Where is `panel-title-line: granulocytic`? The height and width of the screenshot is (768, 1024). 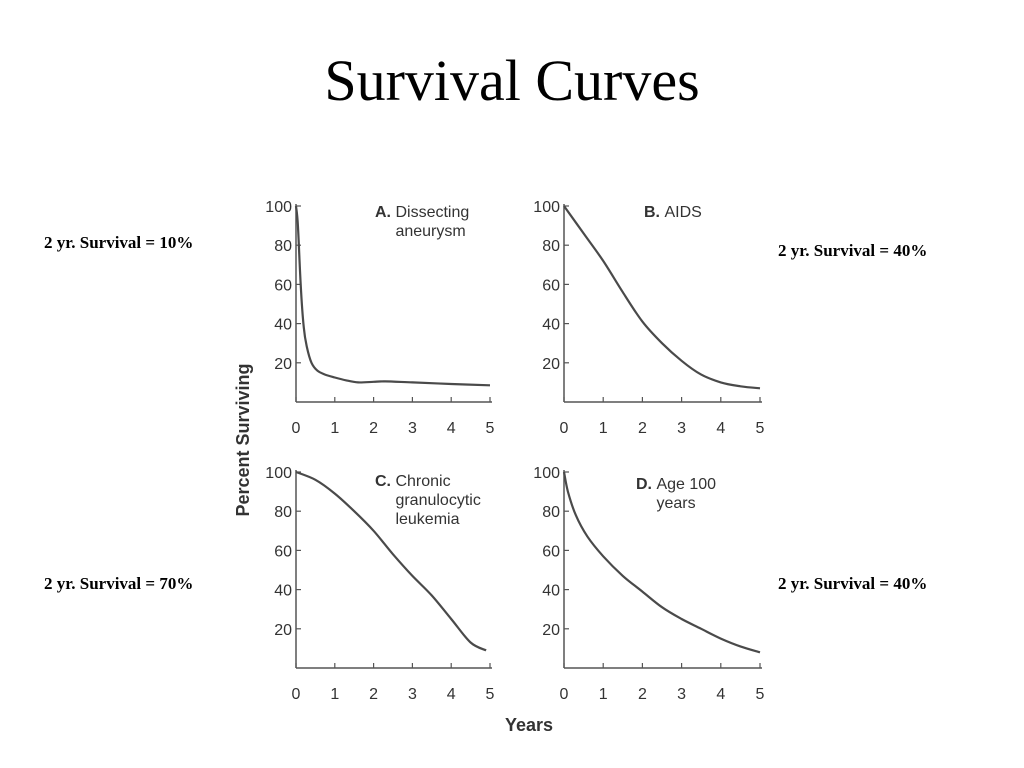 panel-title-line: granulocytic is located at coordinates (437, 500).